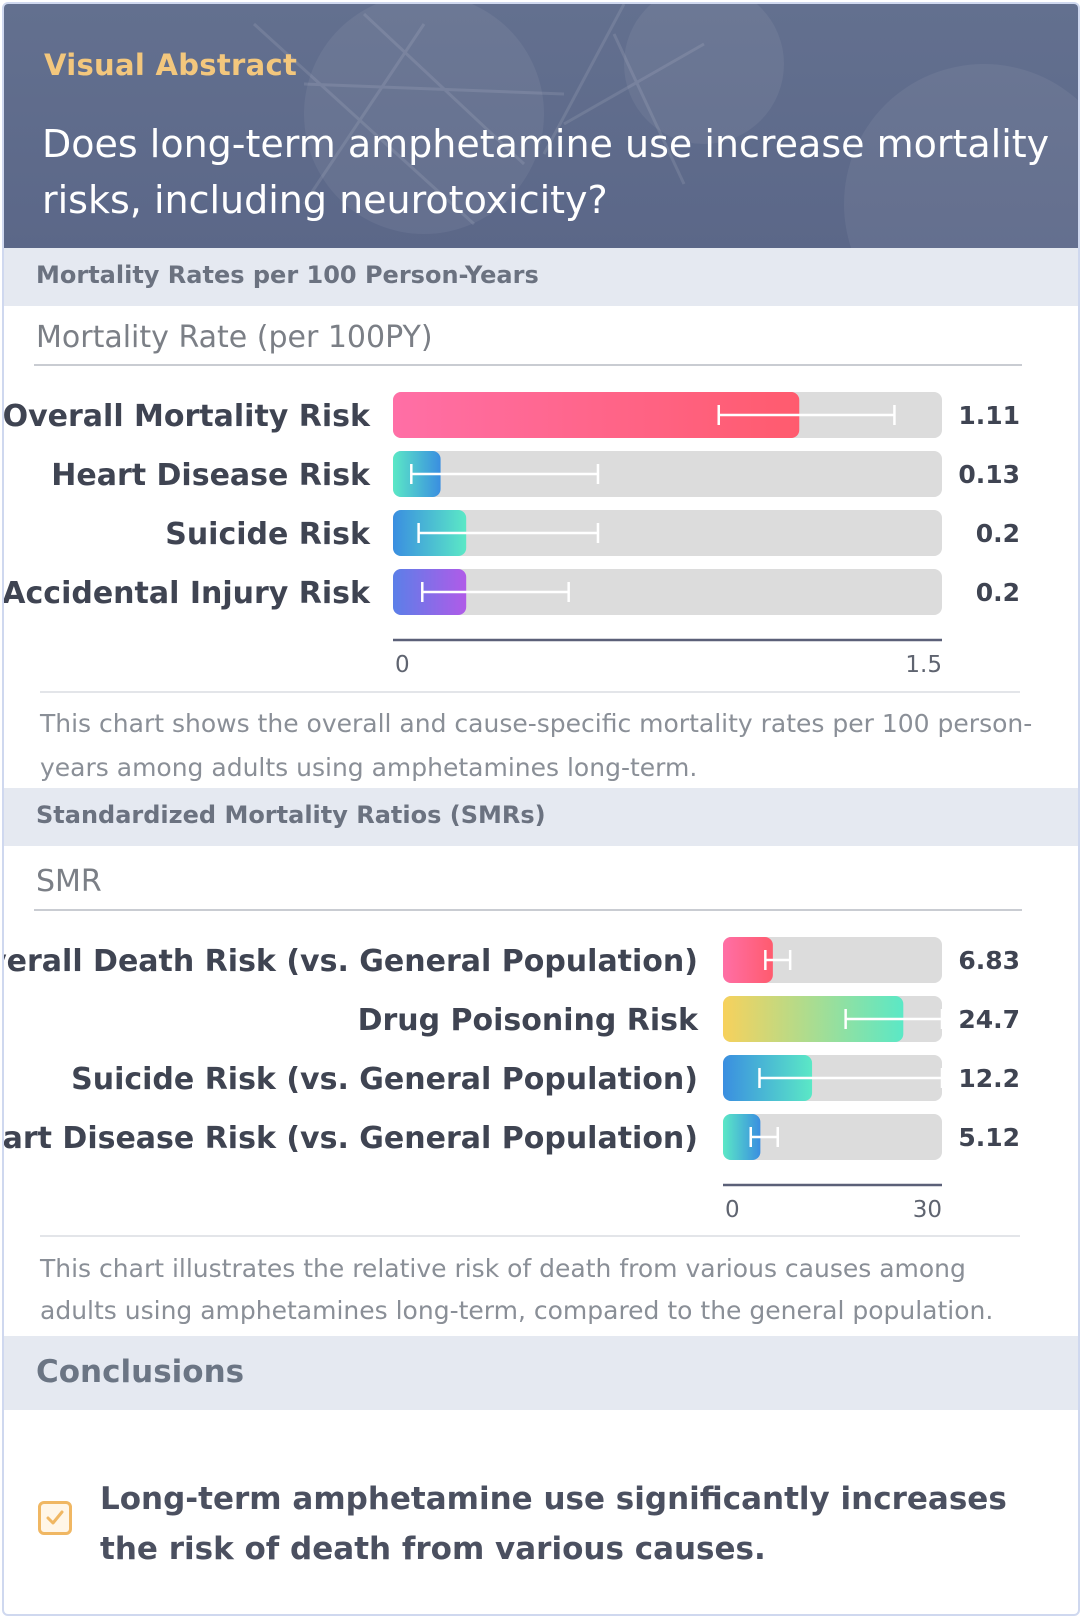 The height and width of the screenshot is (1616, 1080). Describe the element at coordinates (923, 665) in the screenshot. I see `tick-label: 1.5` at that location.